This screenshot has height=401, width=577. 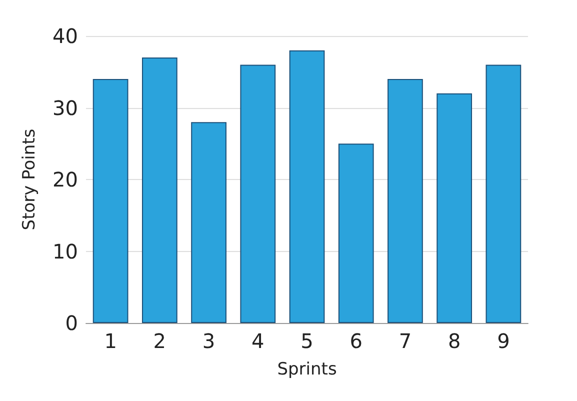 I want to click on x-tick-label: 4, so click(x=258, y=341).